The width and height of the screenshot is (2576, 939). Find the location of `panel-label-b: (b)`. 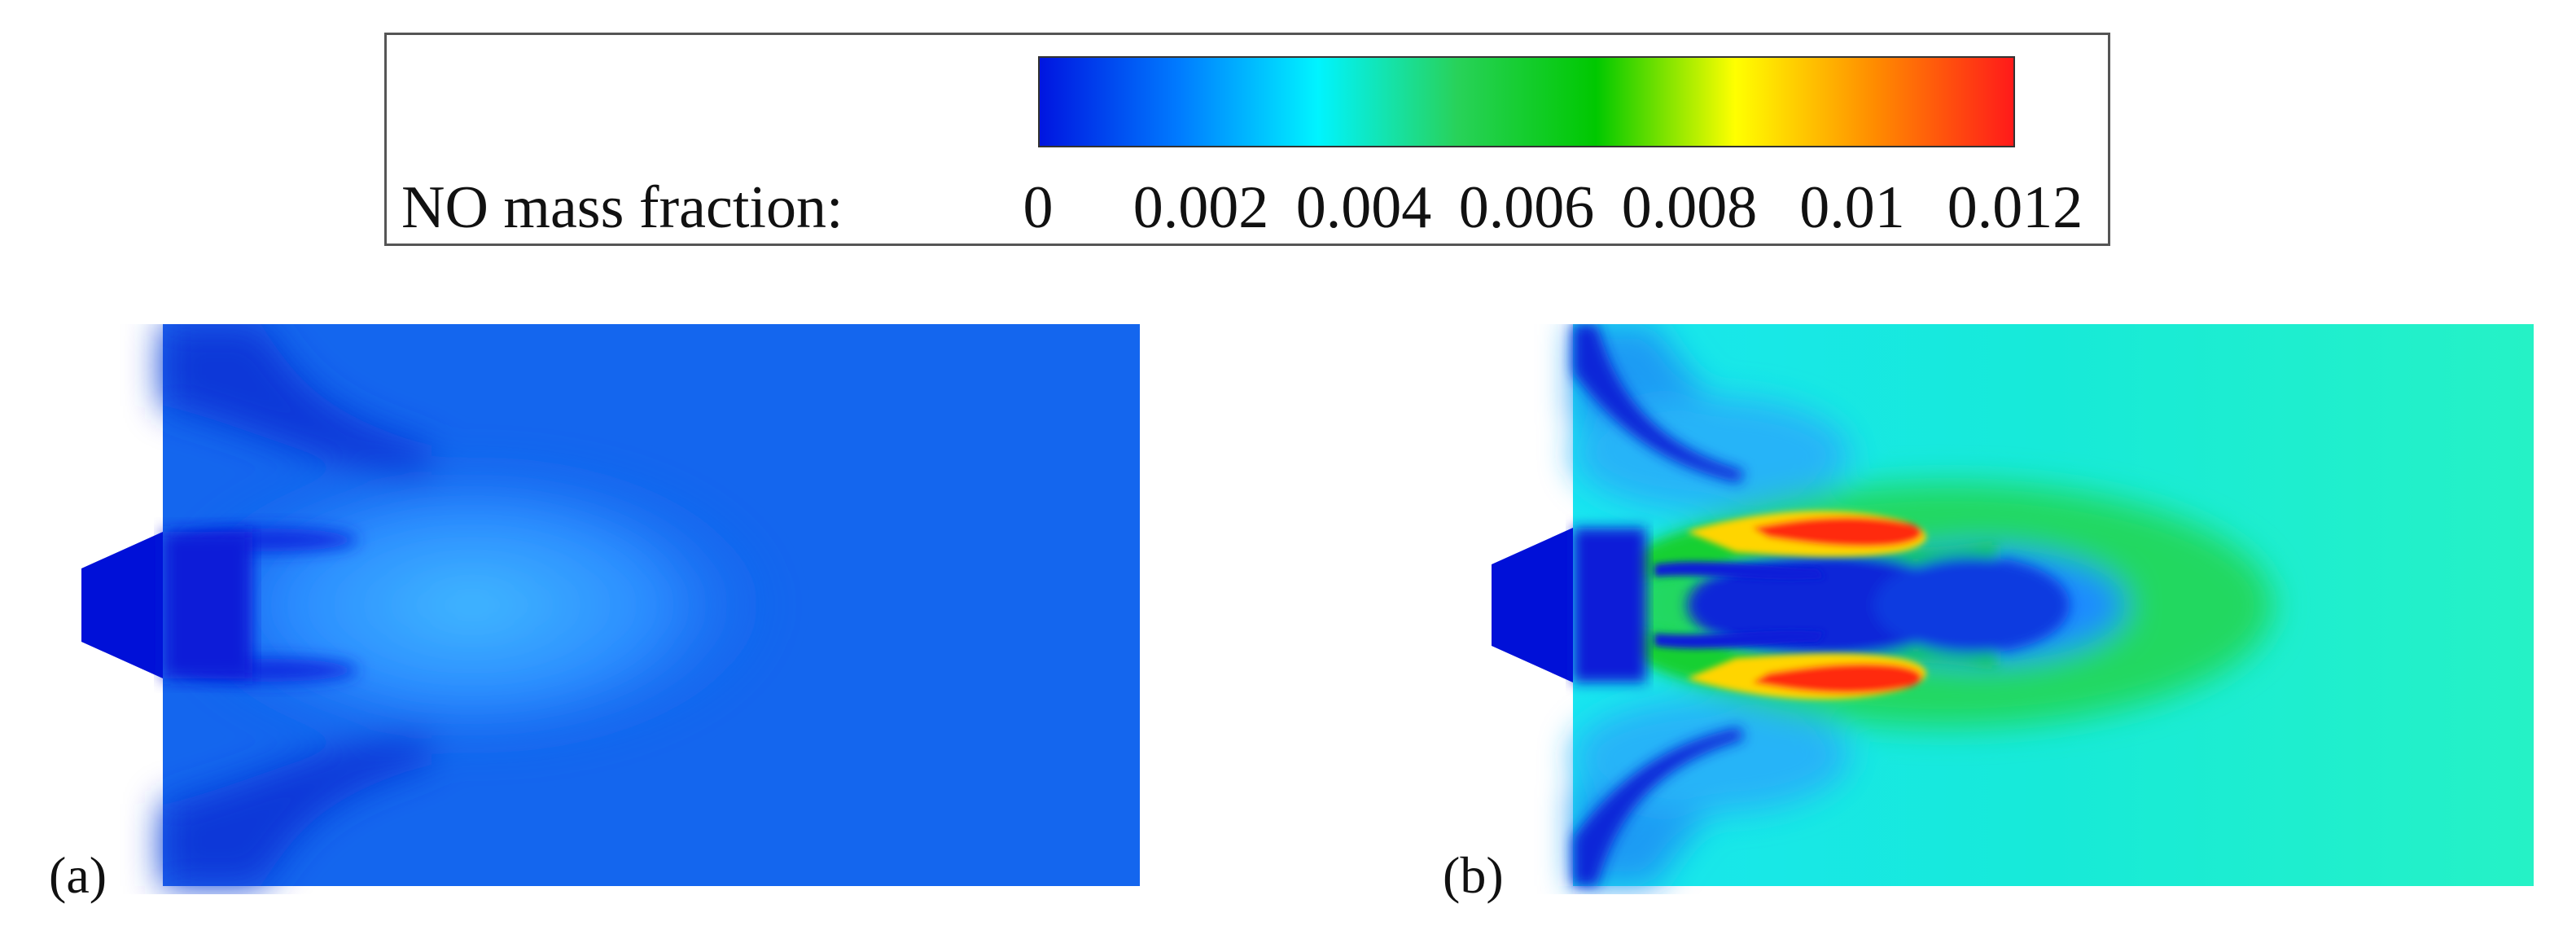

panel-label-b: (b) is located at coordinates (1473, 875).